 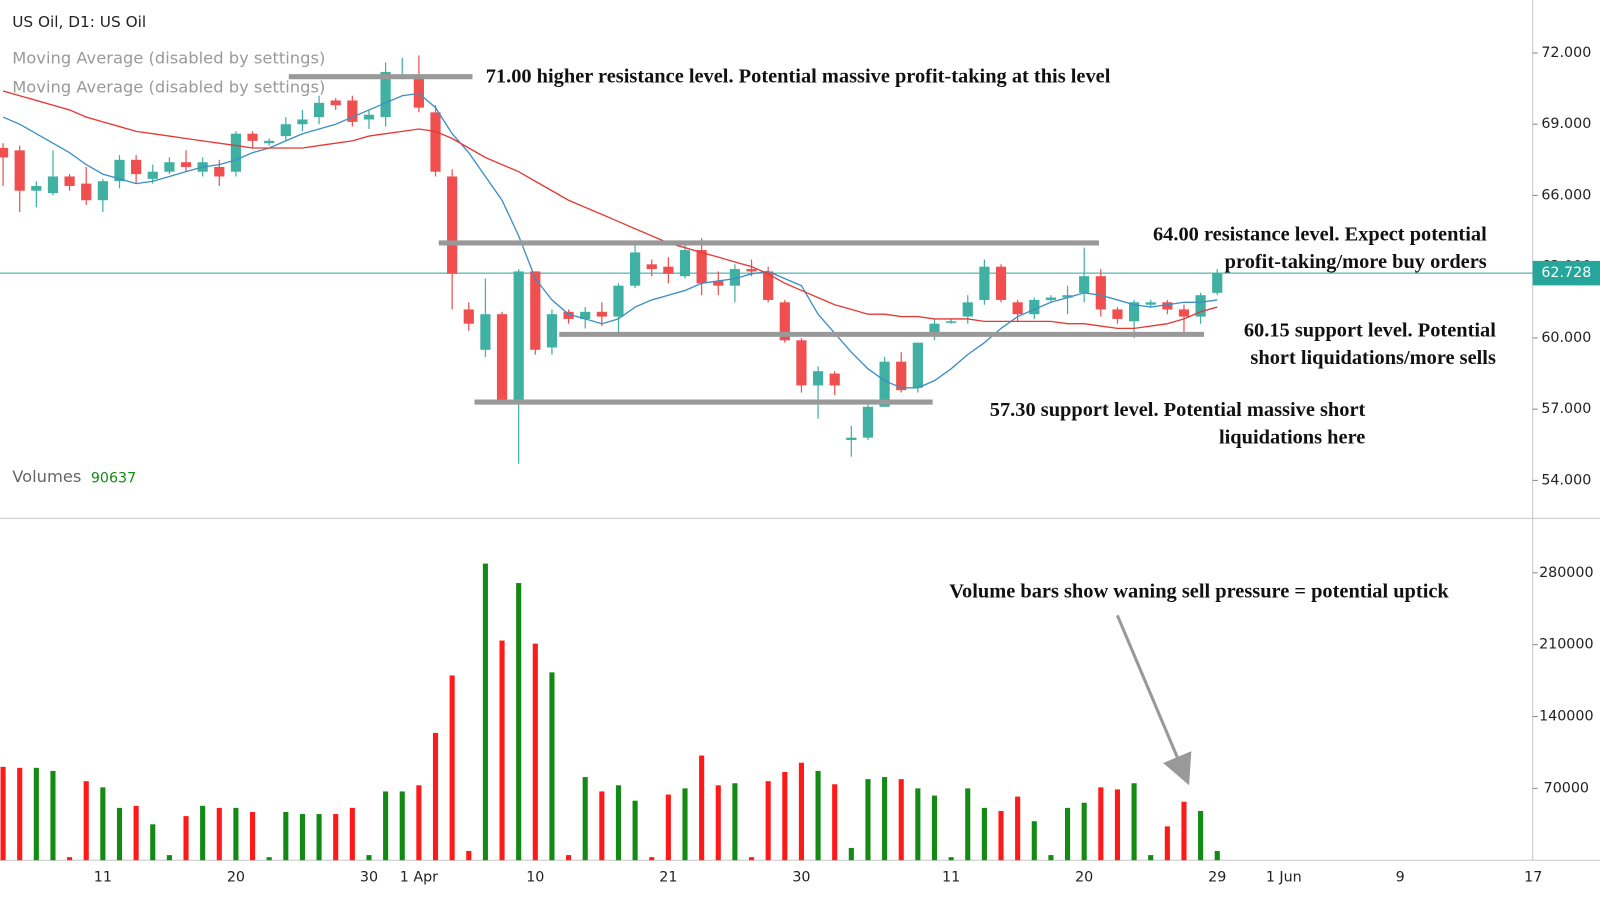 I want to click on annotation-text: short liquidations/more sells, so click(x=1373, y=358).